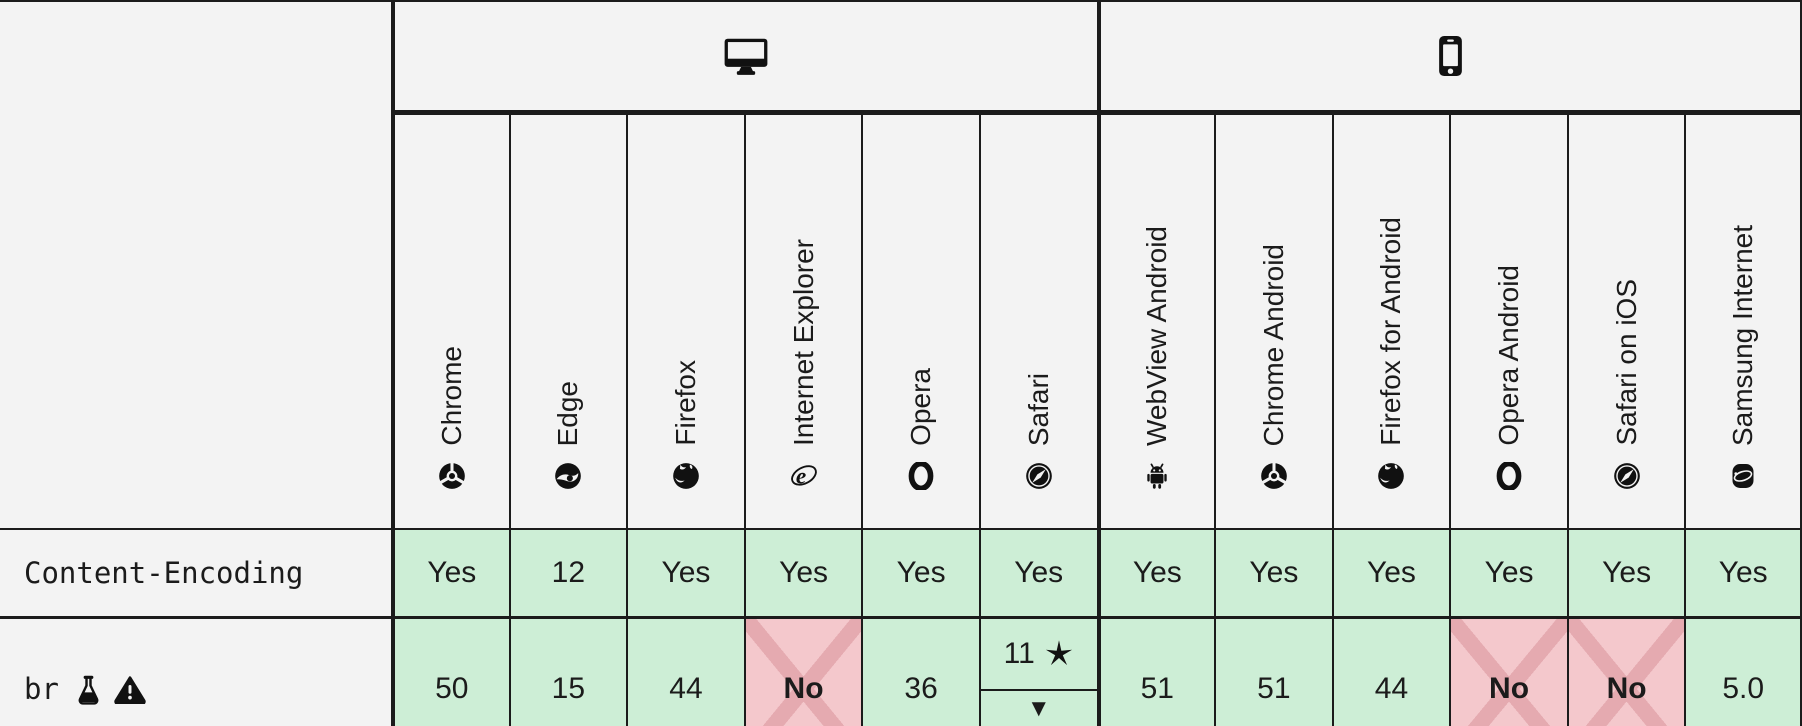 This screenshot has height=726, width=1802. Describe the element at coordinates (686, 476) in the screenshot. I see `firefox-icon` at that location.